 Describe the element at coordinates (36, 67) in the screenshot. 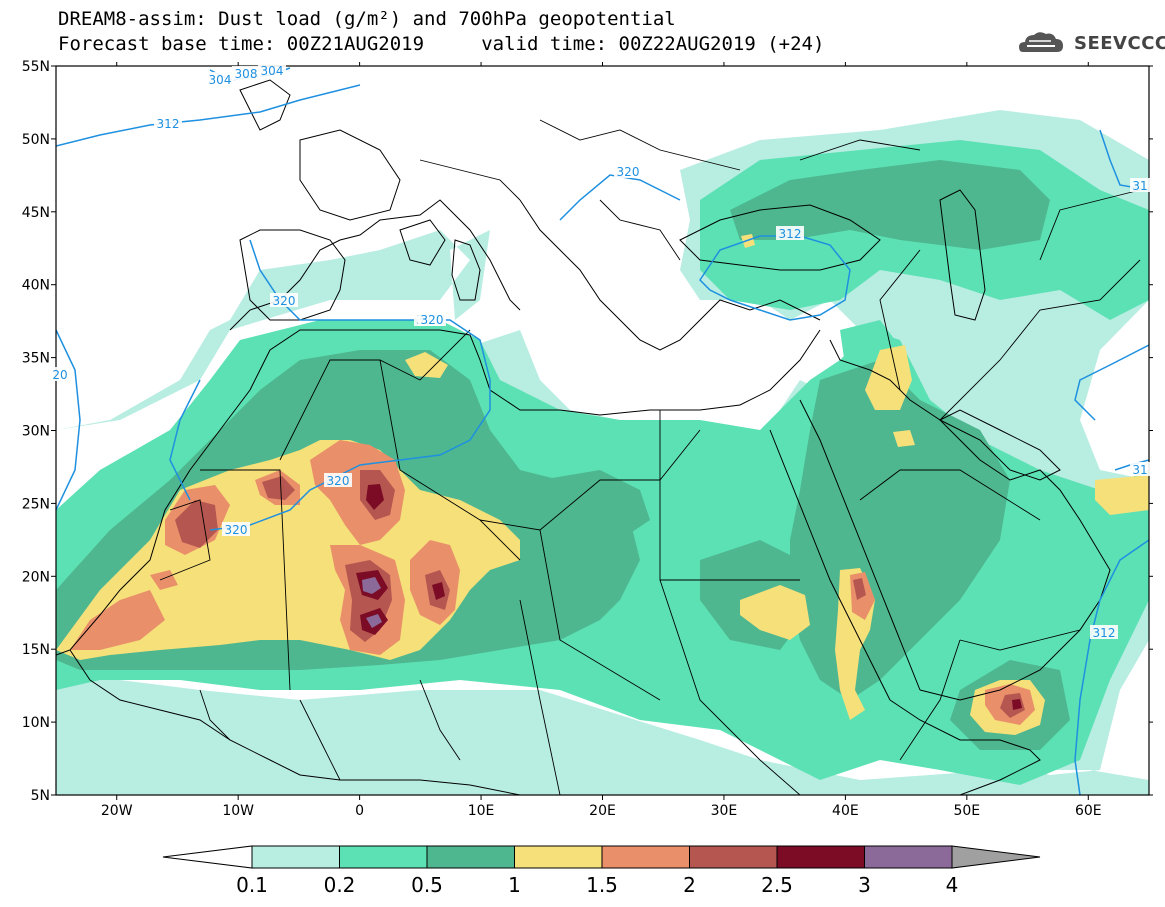

I see `lat-label: 55N` at that location.